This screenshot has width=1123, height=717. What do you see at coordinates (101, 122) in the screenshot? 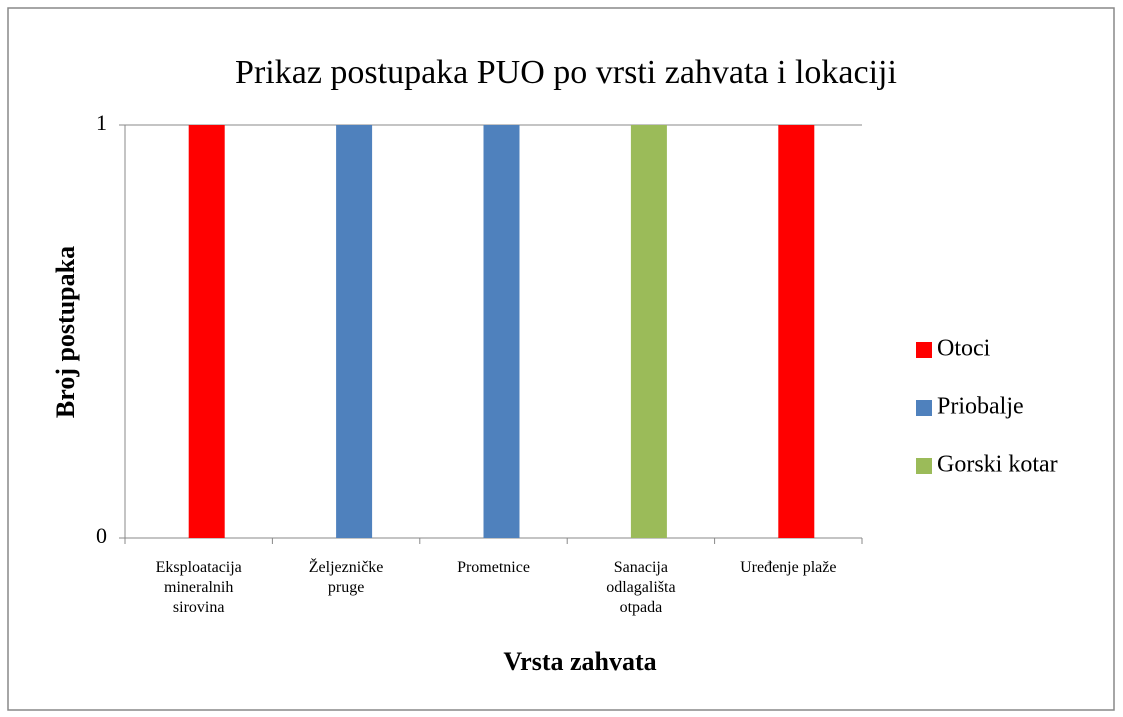
I see `y-tick-label: 1` at bounding box center [101, 122].